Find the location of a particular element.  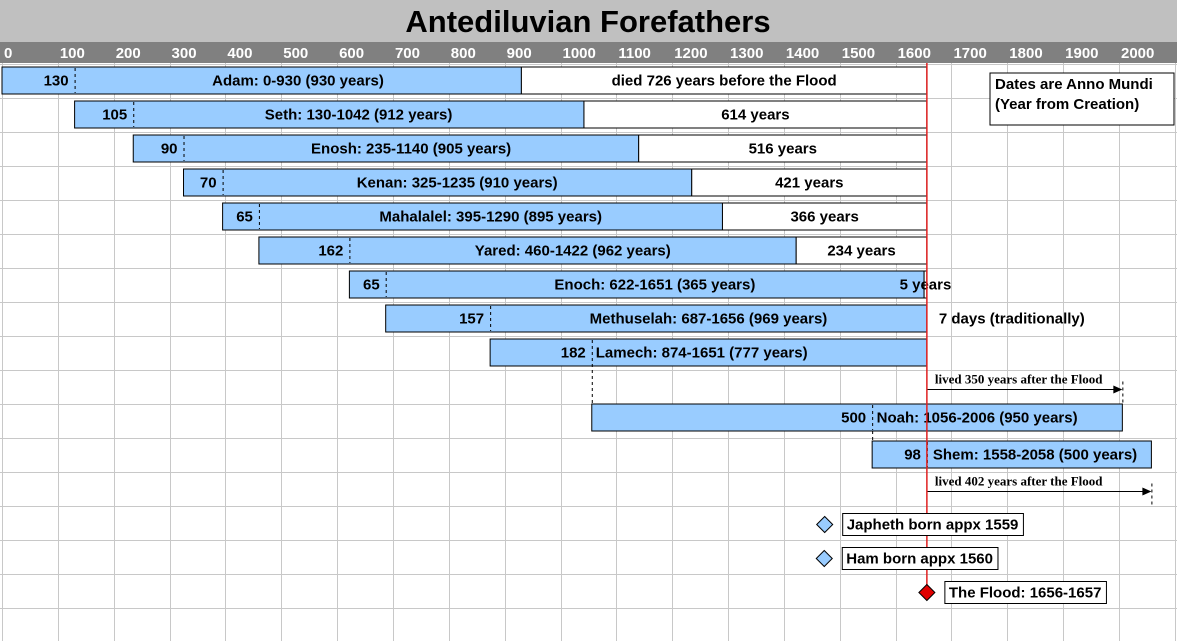

patriarch-yared: 162 Yared: 460-1422 (962 years) 234 years is located at coordinates (593, 250).